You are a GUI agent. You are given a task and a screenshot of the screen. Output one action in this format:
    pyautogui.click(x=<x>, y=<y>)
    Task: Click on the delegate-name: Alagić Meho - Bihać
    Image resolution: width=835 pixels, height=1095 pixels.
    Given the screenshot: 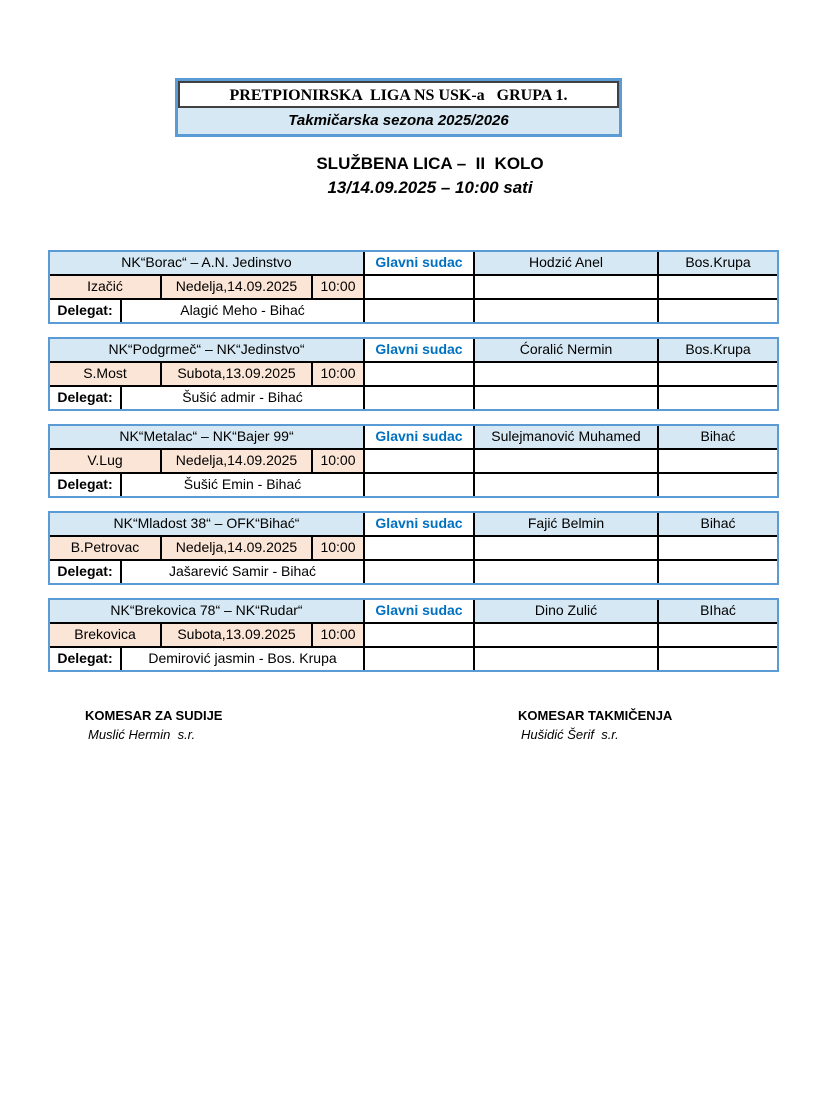 What is the action you would take?
    pyautogui.click(x=243, y=311)
    